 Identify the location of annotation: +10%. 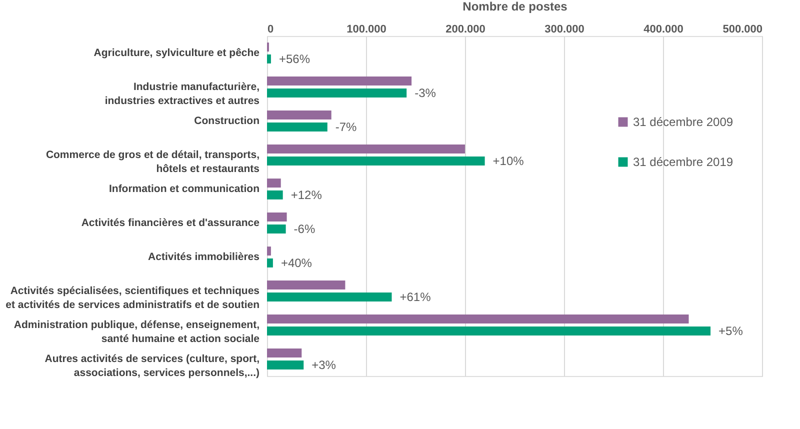
(508, 161).